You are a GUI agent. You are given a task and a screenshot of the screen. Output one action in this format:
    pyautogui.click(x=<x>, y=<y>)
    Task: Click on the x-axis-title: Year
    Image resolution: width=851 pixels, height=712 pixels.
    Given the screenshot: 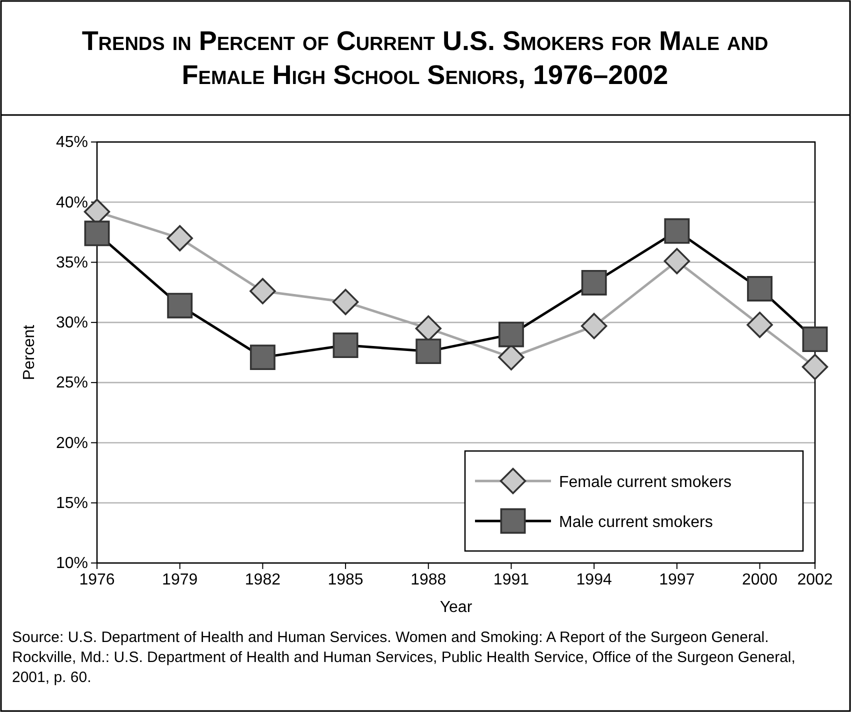 What is the action you would take?
    pyautogui.click(x=456, y=607)
    